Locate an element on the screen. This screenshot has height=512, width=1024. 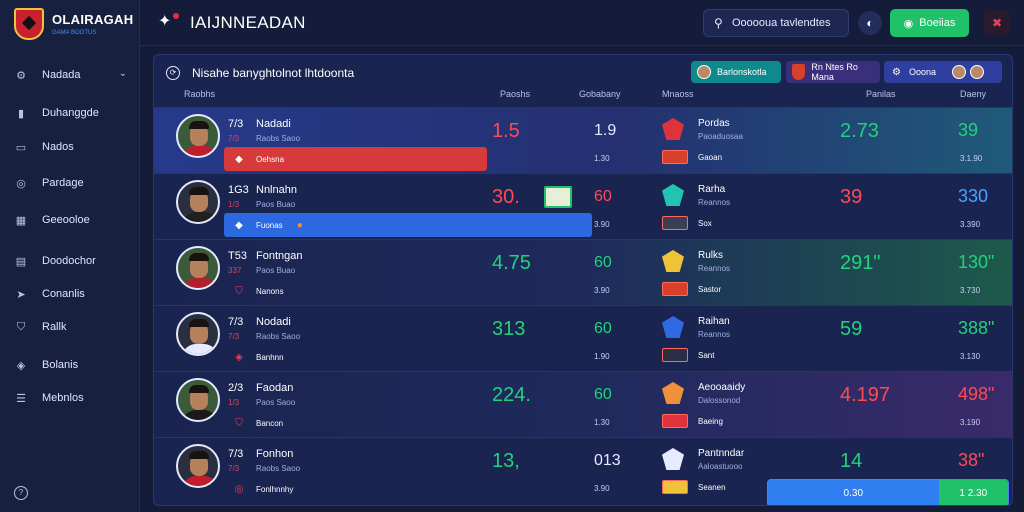
team-flag-label: Gaoan is located at coordinates (710, 157).